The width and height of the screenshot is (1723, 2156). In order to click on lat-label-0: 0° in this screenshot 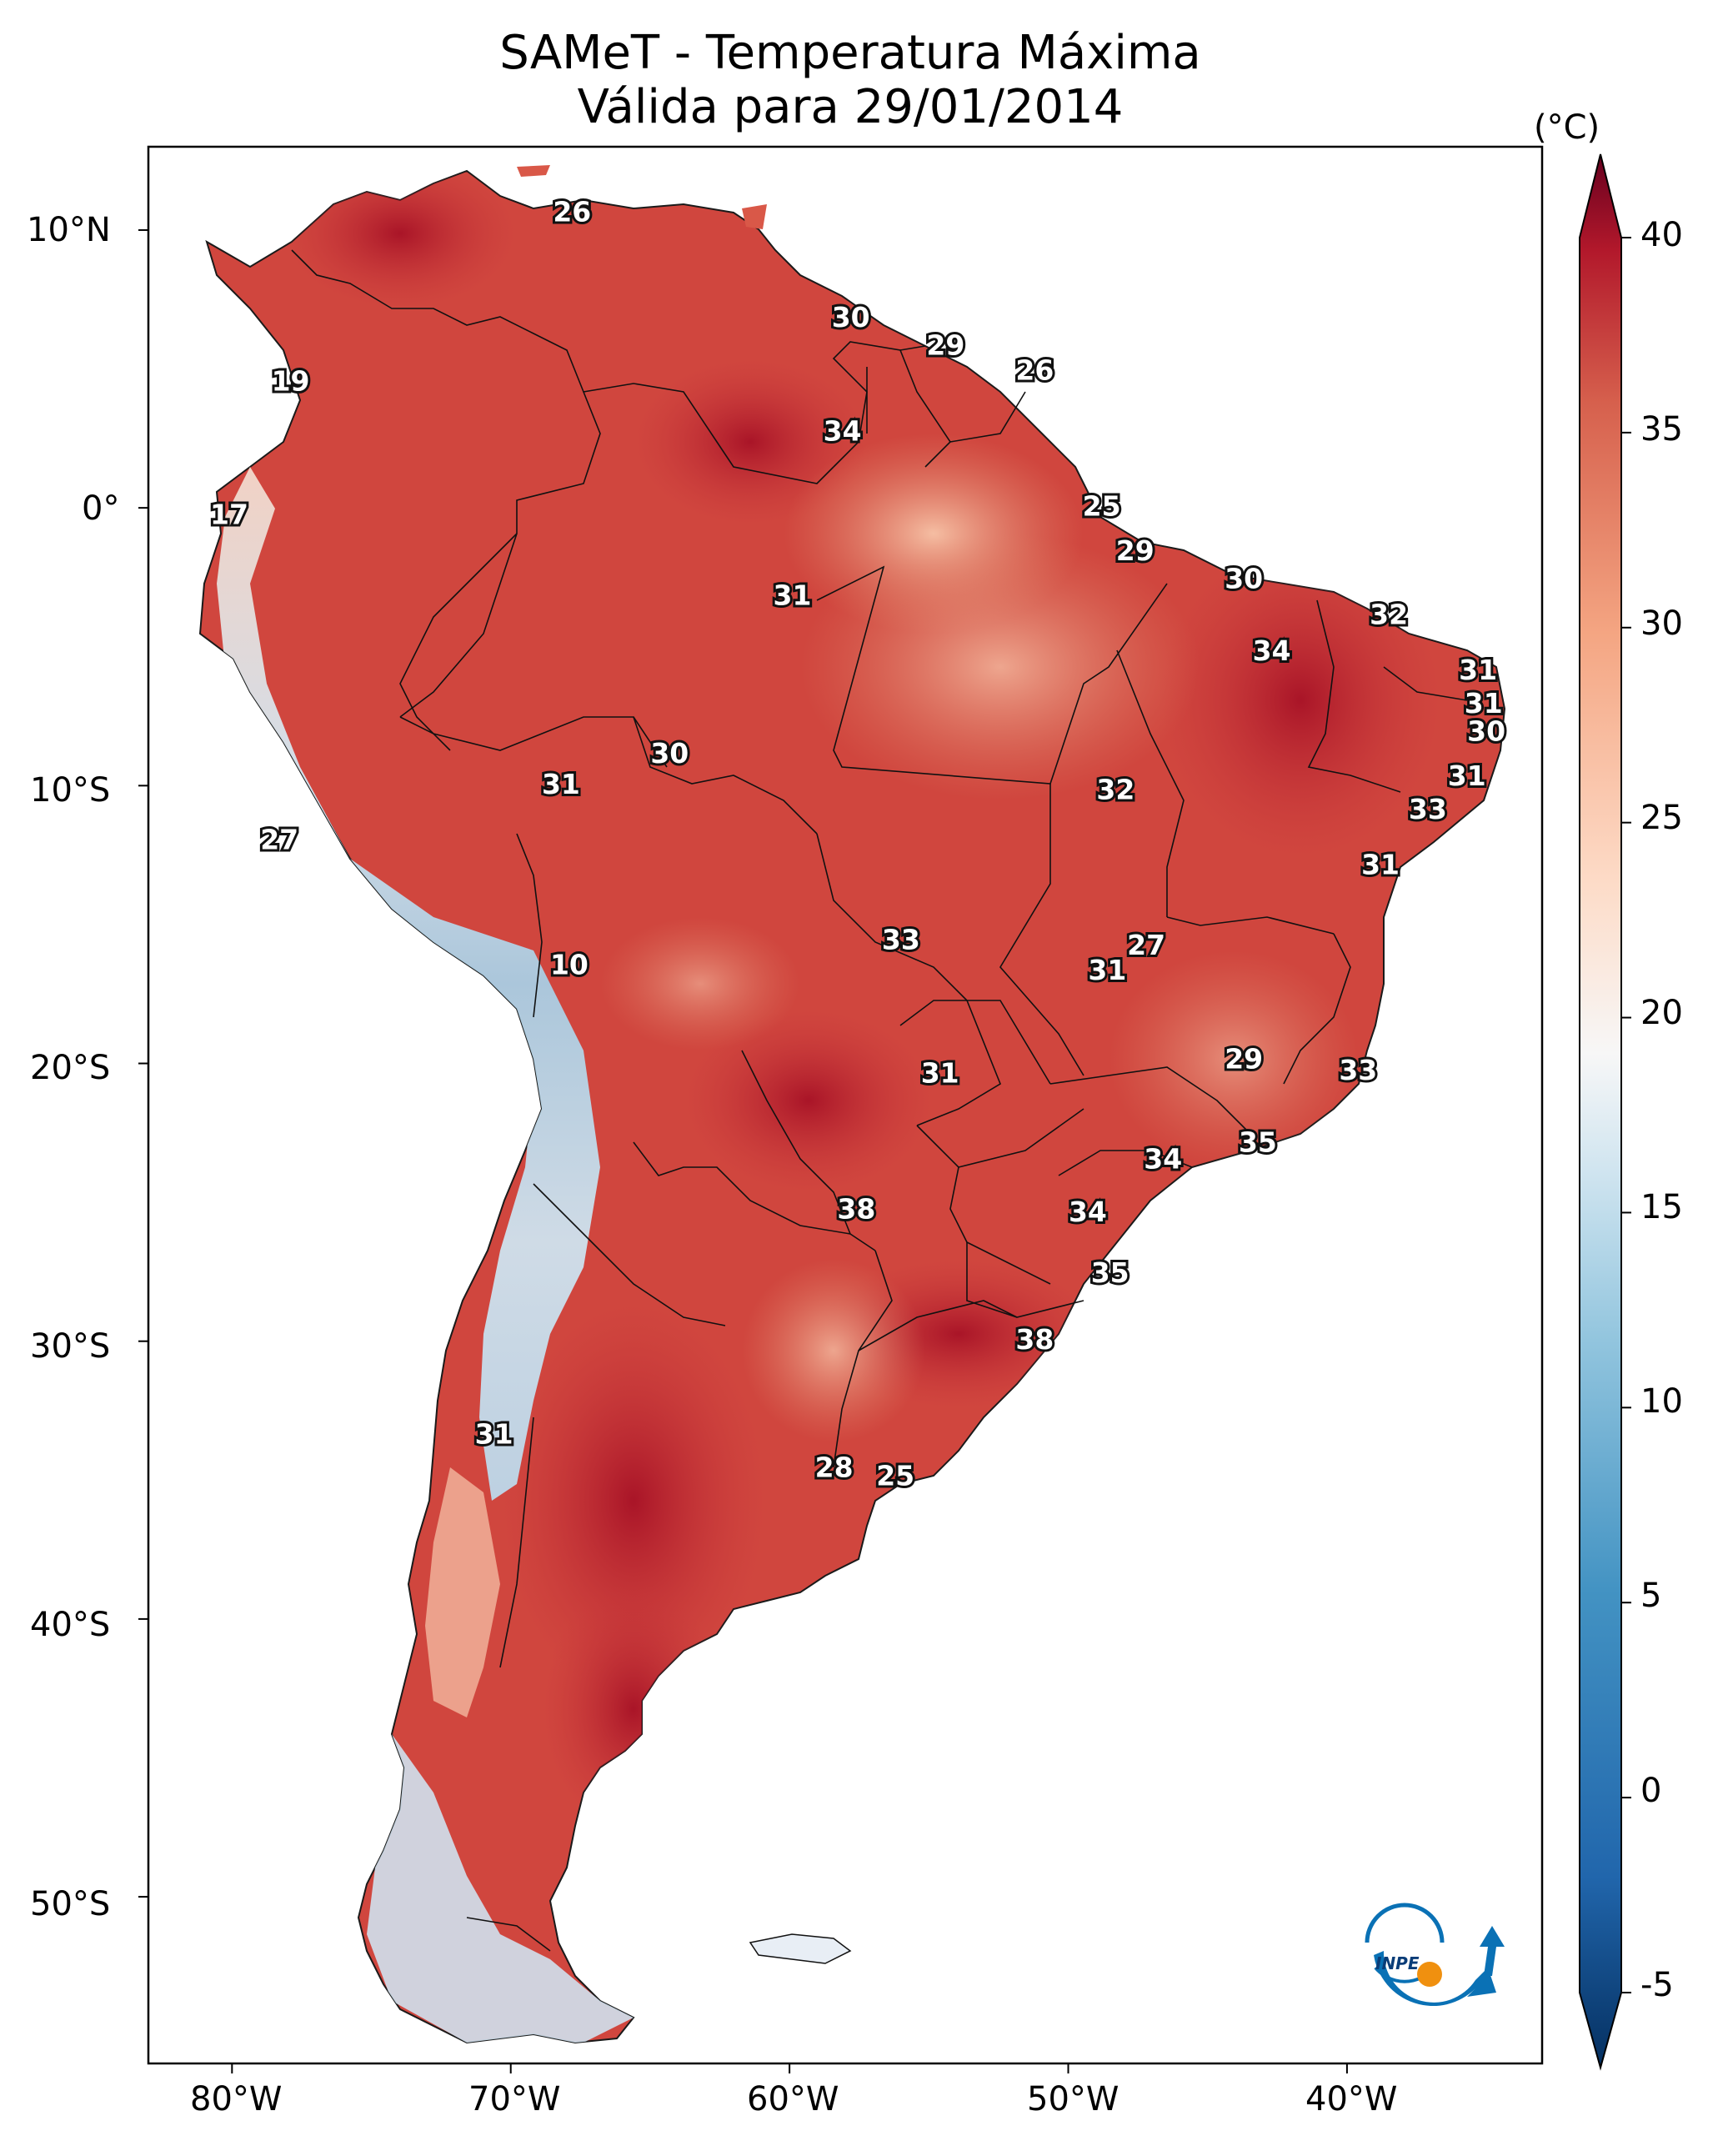, I will do `click(101, 509)`.